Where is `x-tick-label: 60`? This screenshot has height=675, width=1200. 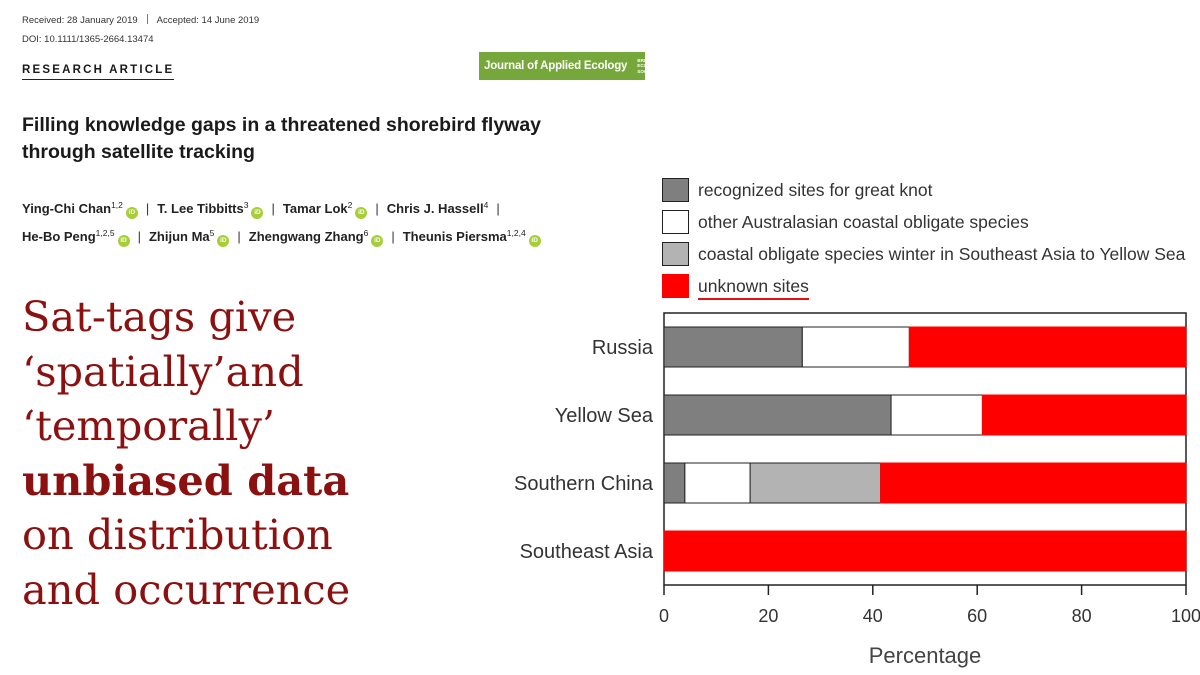 x-tick-label: 60 is located at coordinates (977, 616).